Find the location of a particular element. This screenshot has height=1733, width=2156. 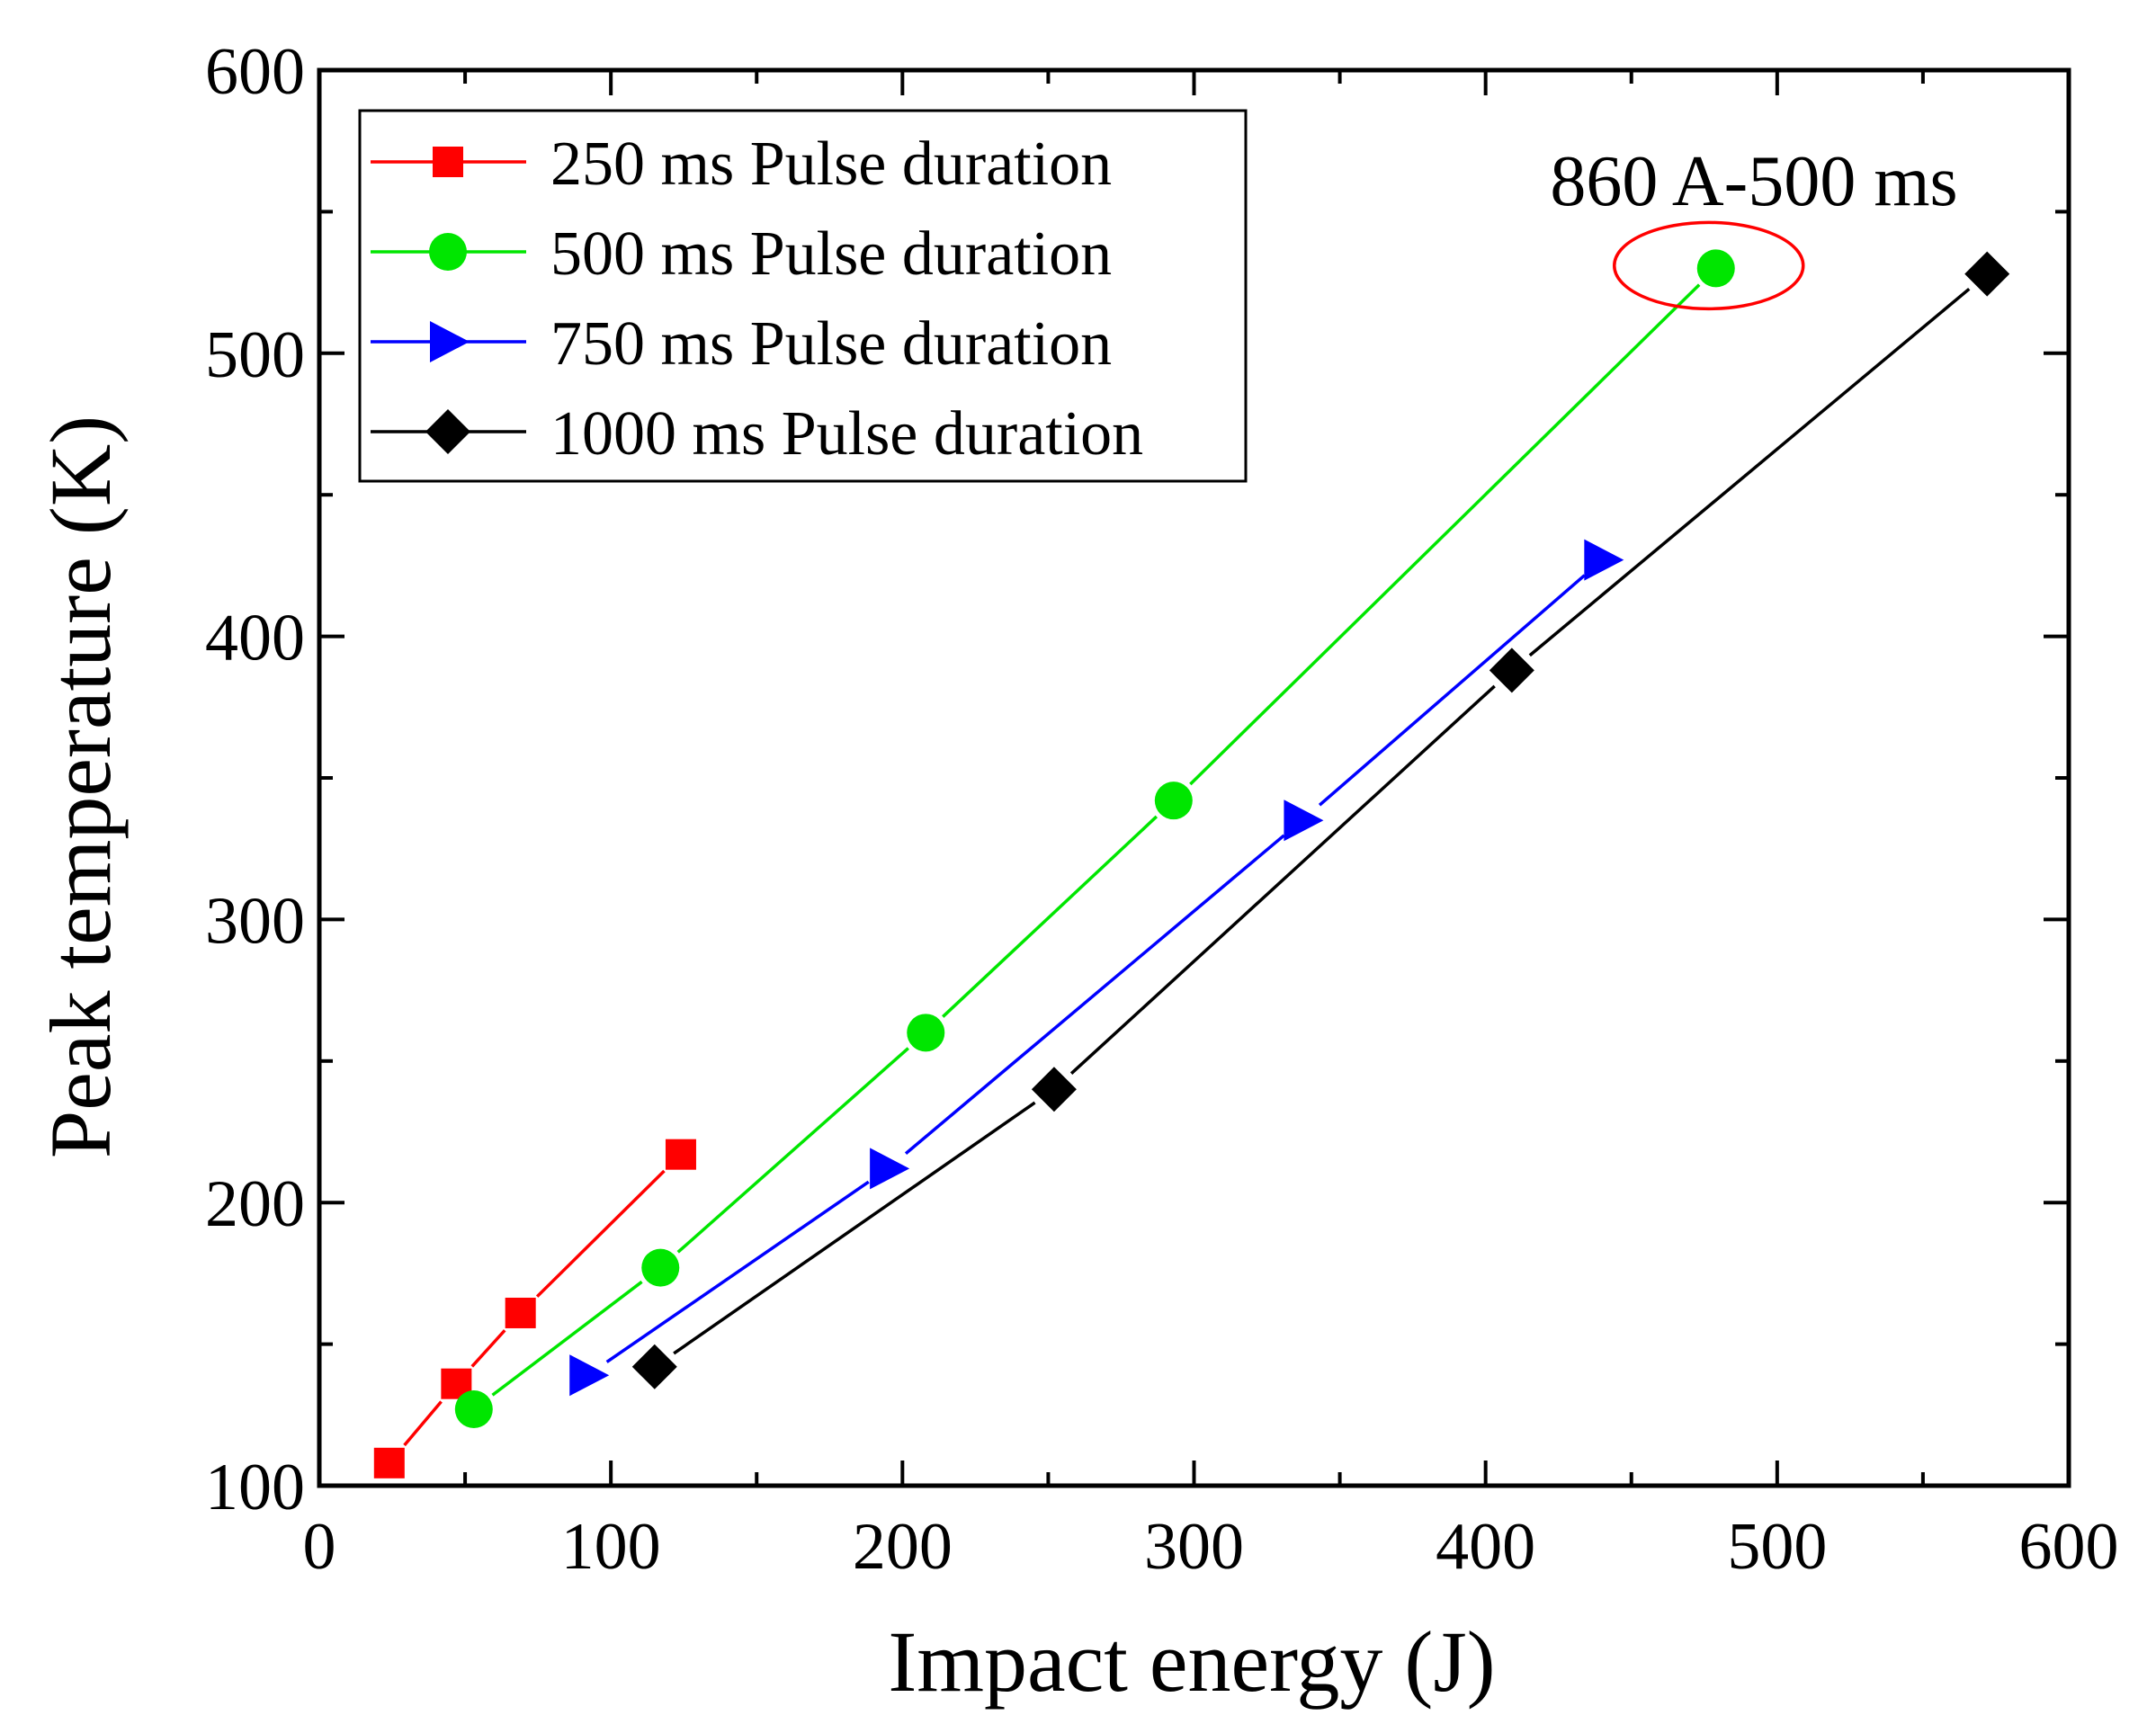

x-tick-label: 0 is located at coordinates (320, 1547).